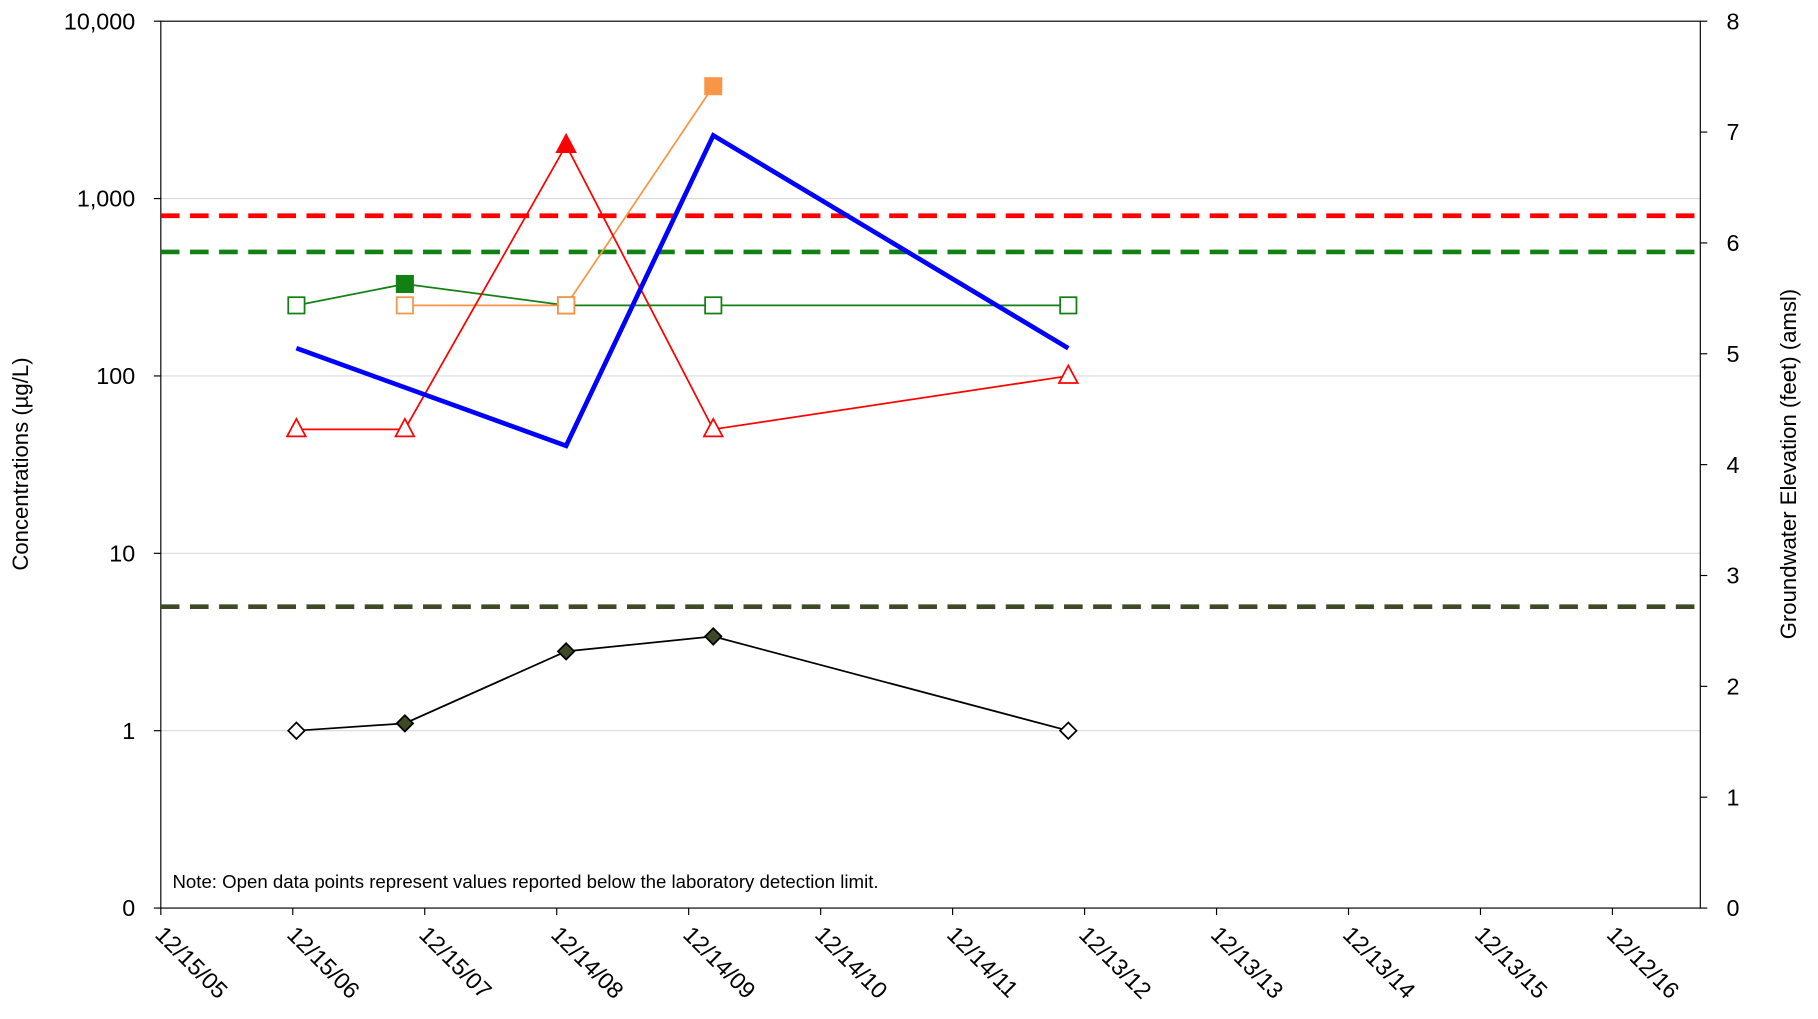  Describe the element at coordinates (1732, 354) in the screenshot. I see `y2-tick-label: 5` at that location.